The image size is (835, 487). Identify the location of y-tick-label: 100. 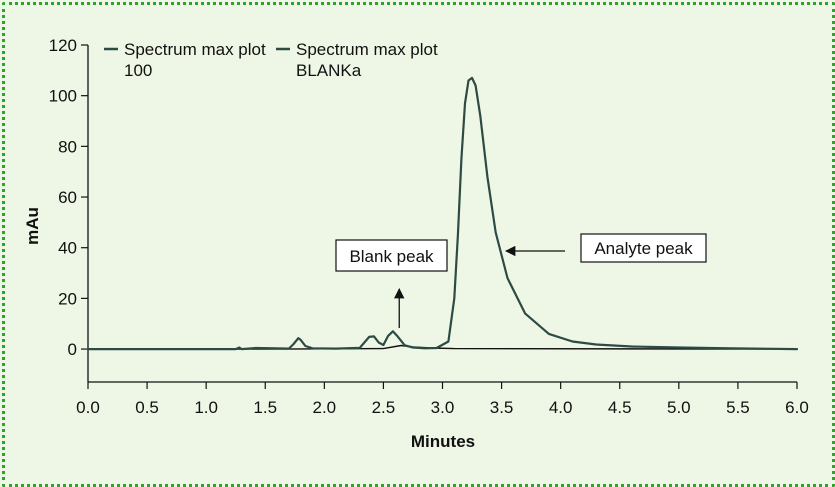
(63, 96).